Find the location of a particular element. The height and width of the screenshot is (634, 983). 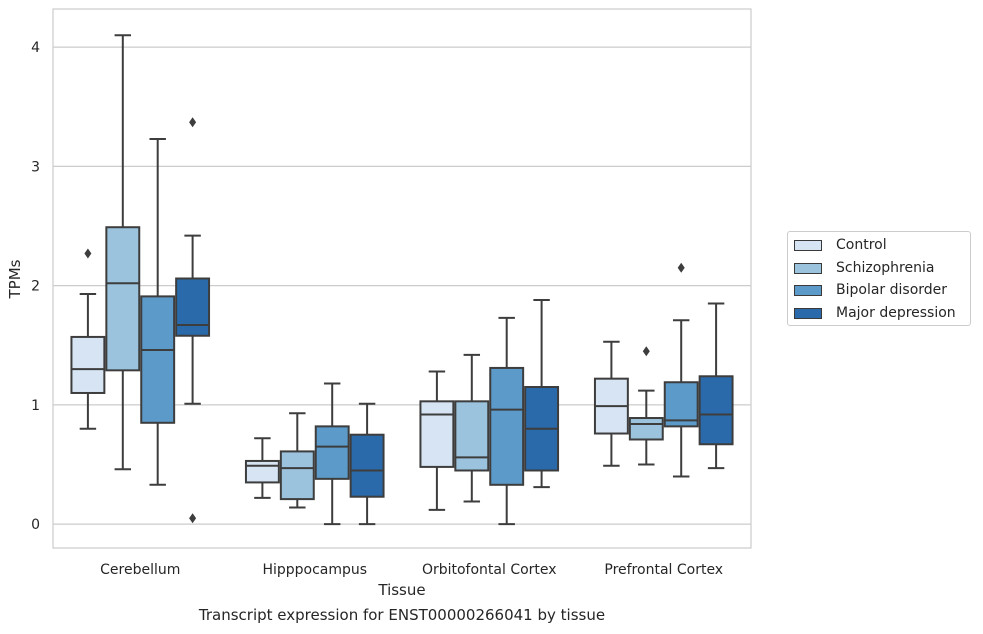

legend-label-schizophrenia: Schizophrenia is located at coordinates (885, 268).